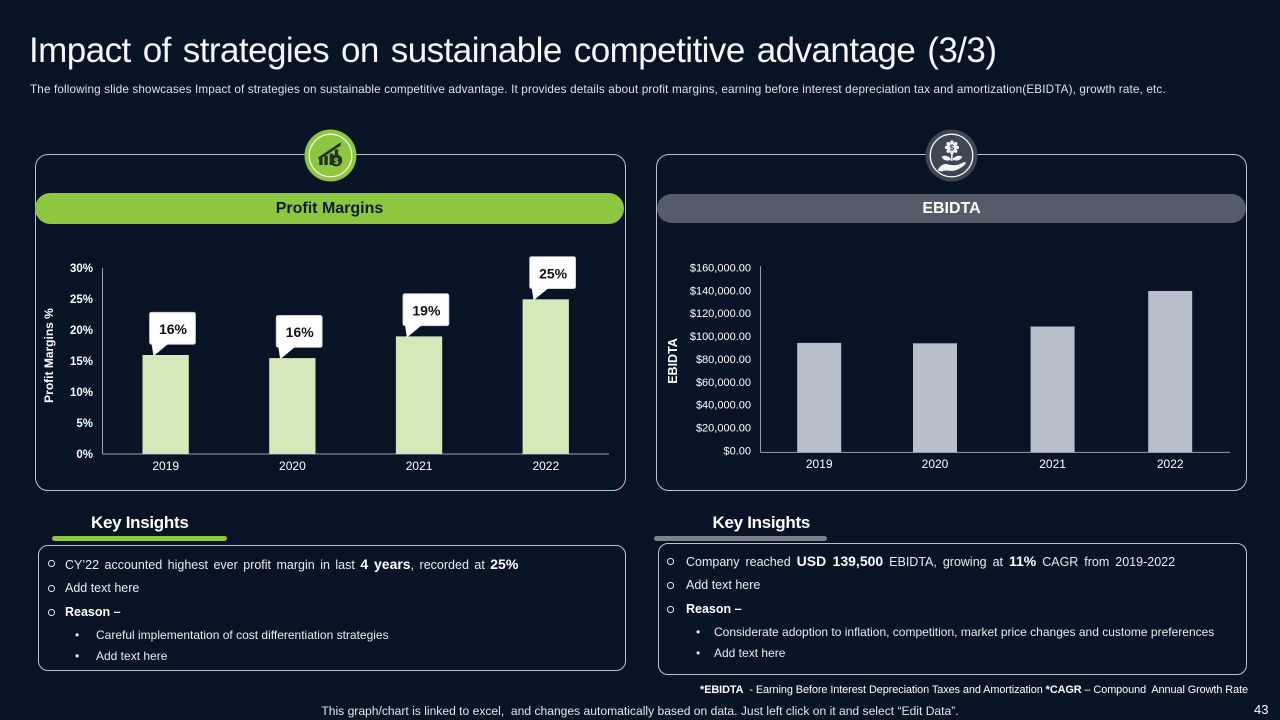  I want to click on svg-text: 30%, so click(81, 269).